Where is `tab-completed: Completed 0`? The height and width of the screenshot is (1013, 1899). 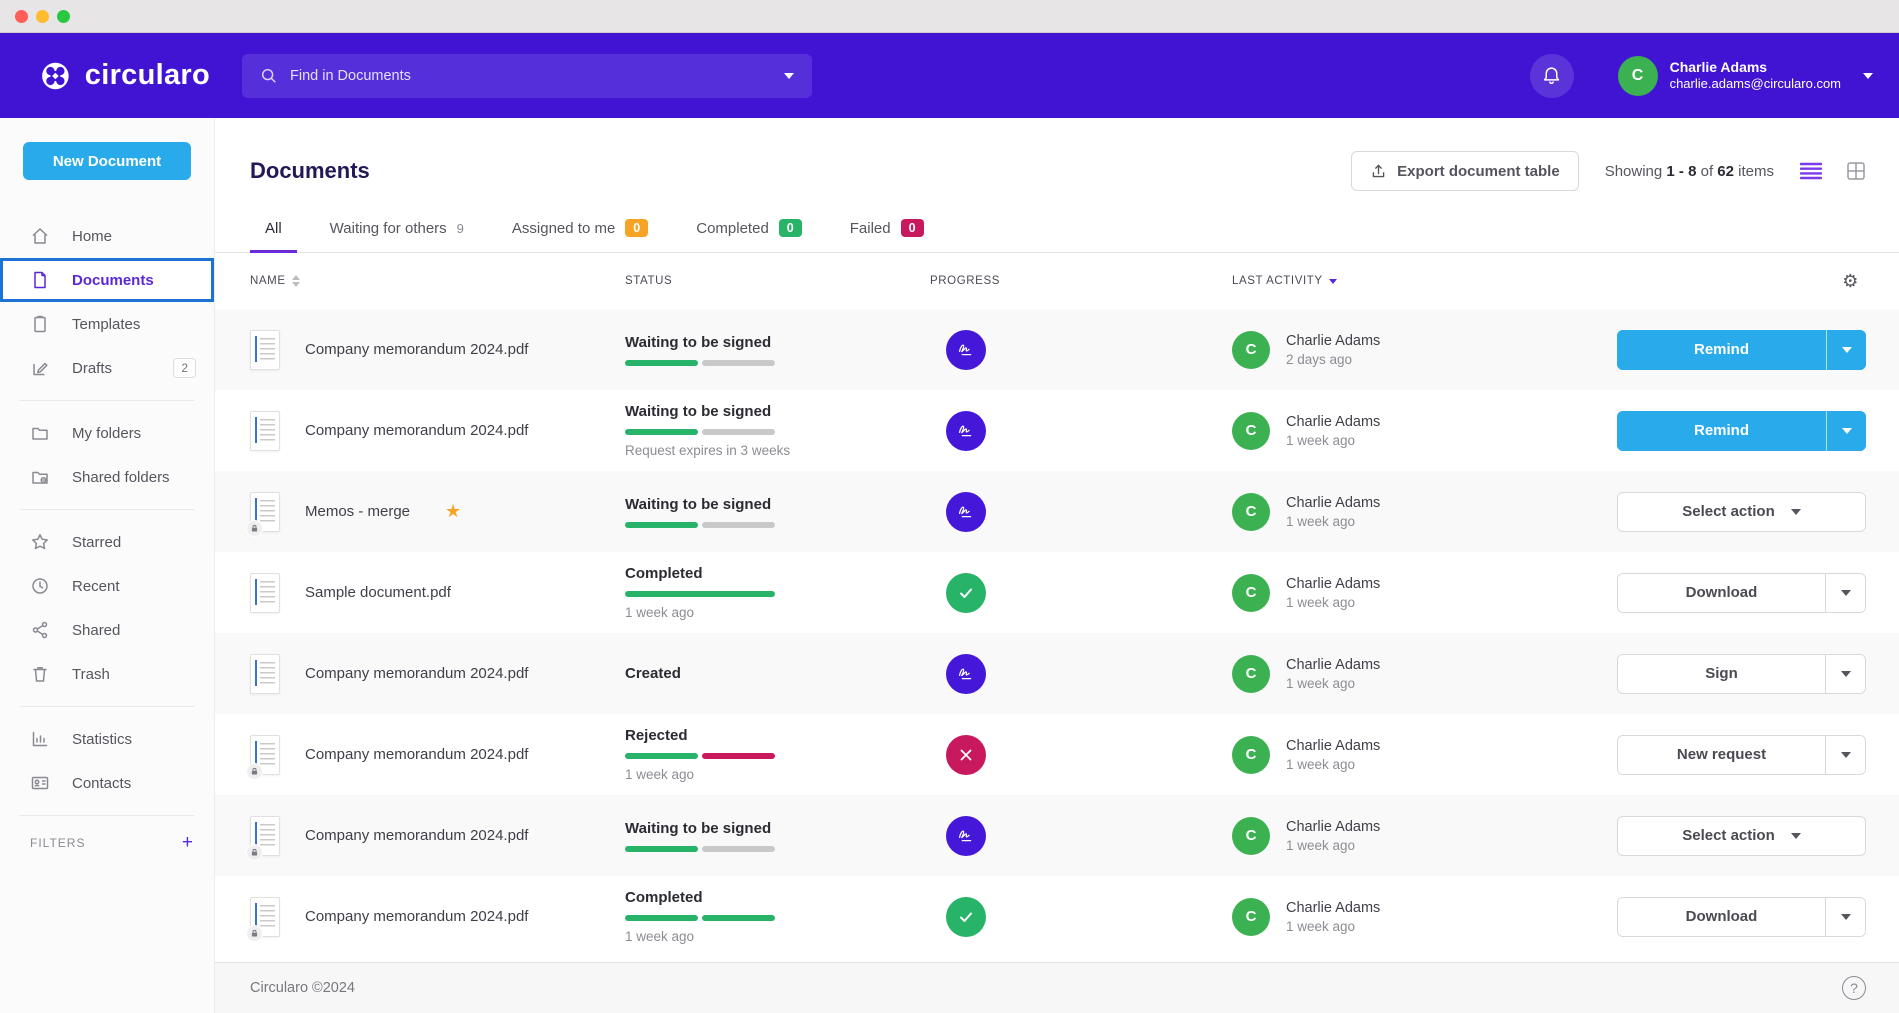 tab-completed: Completed 0 is located at coordinates (749, 235).